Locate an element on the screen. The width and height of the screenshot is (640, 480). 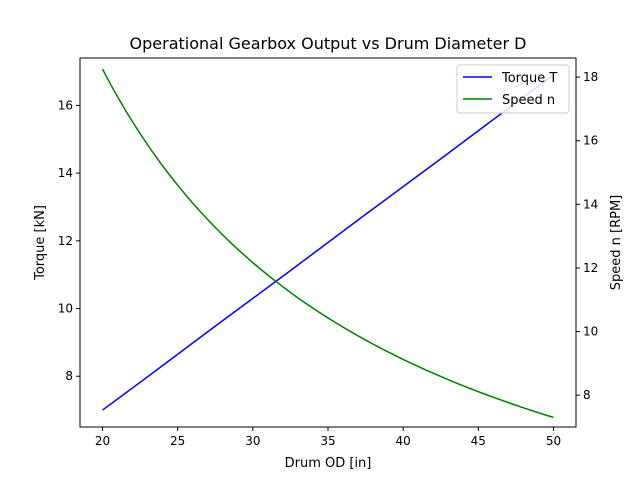
y-axis-left-label: Torque [kN] is located at coordinates (40, 243).